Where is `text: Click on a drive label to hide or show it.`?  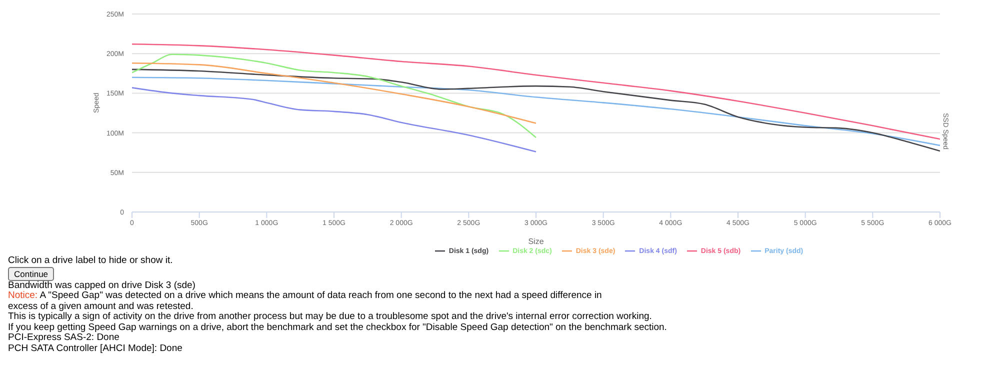
text: Click on a drive label to hide or show it. is located at coordinates (91, 260).